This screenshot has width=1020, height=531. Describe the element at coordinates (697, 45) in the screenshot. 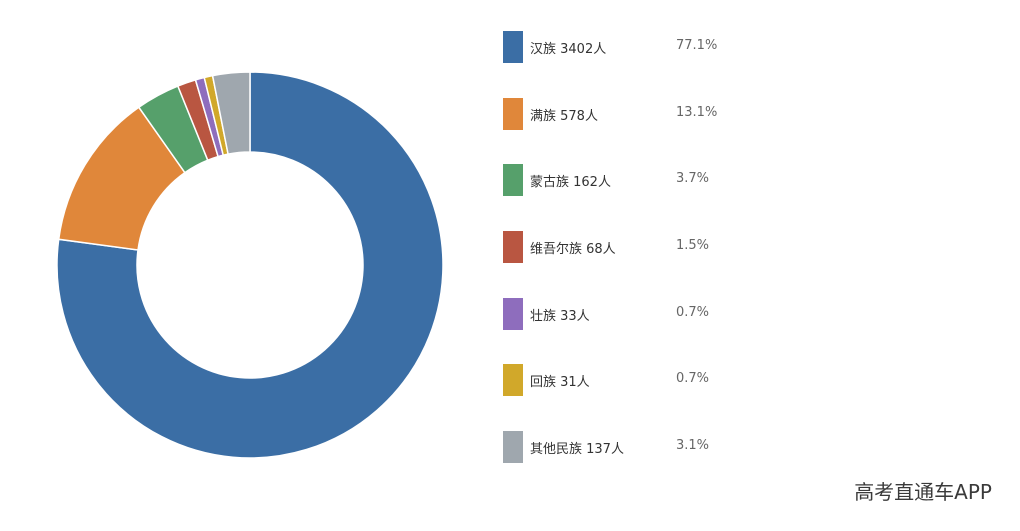

I see `legend-percent: 77.1%` at that location.